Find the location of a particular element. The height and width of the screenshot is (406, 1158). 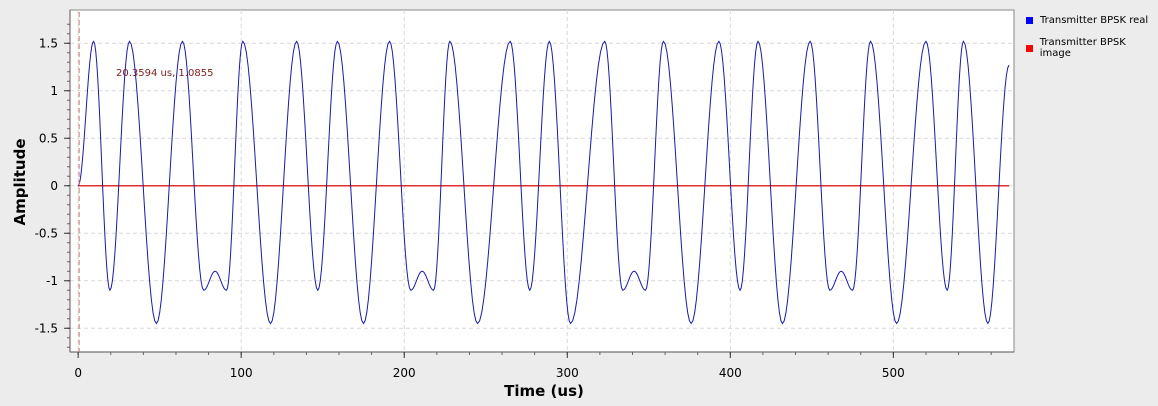

legend-label-real: Transmitter BPSK real is located at coordinates (1094, 20).